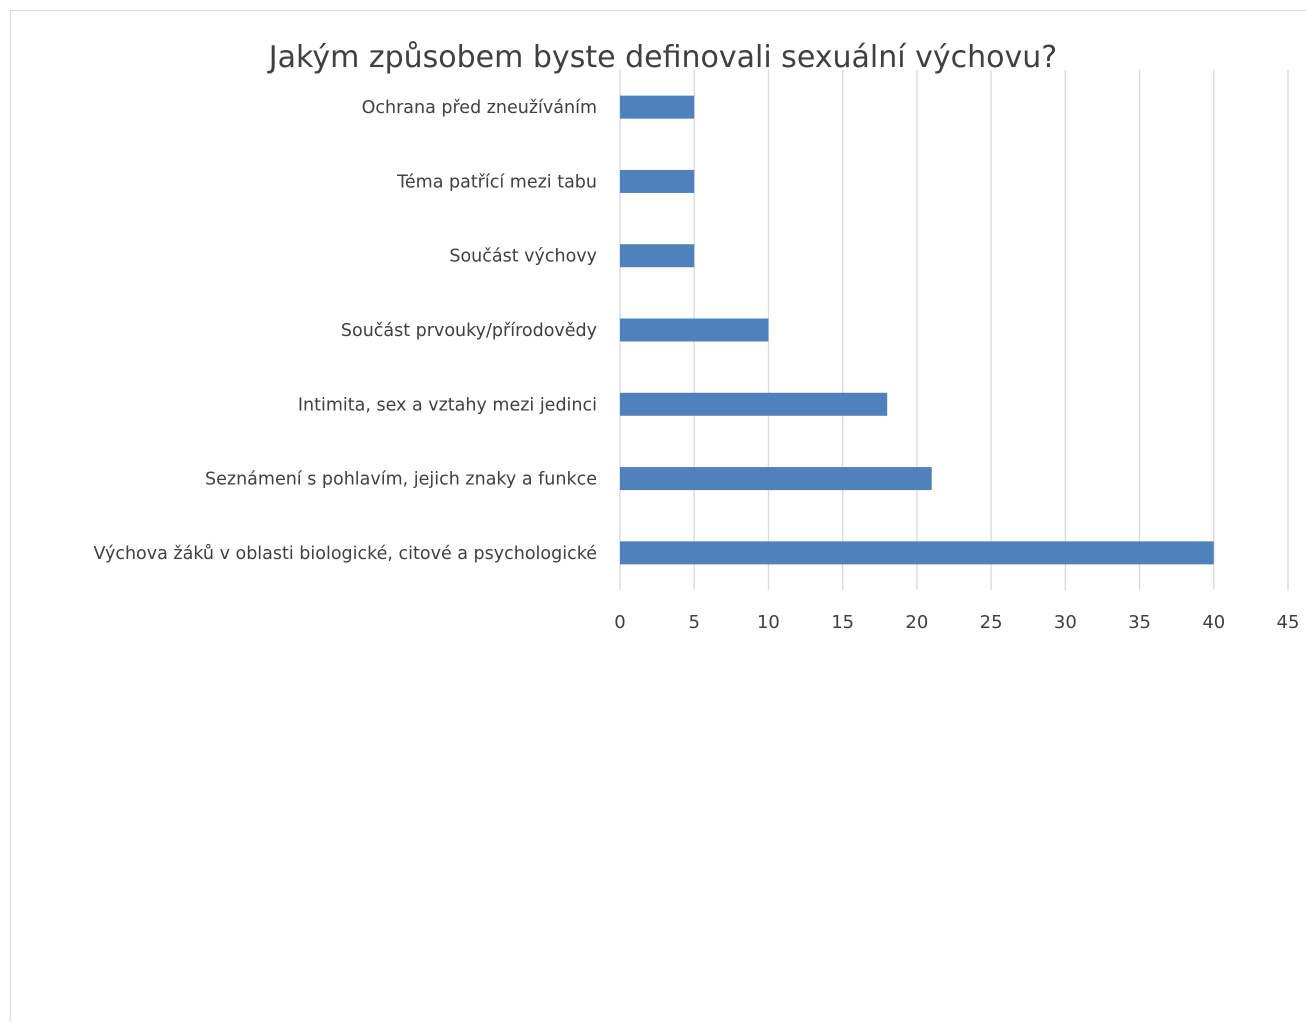 The width and height of the screenshot is (1306, 1022). What do you see at coordinates (523, 257) in the screenshot?
I see `category-label: Součást výchovy` at bounding box center [523, 257].